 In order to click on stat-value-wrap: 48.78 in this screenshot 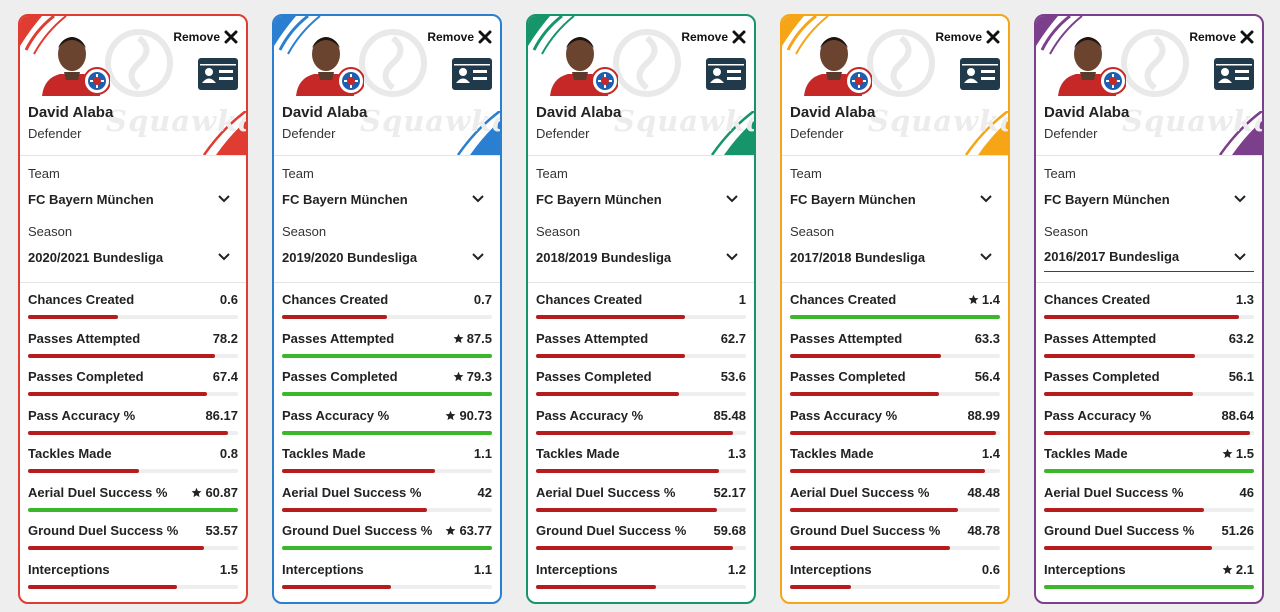, I will do `click(983, 530)`.